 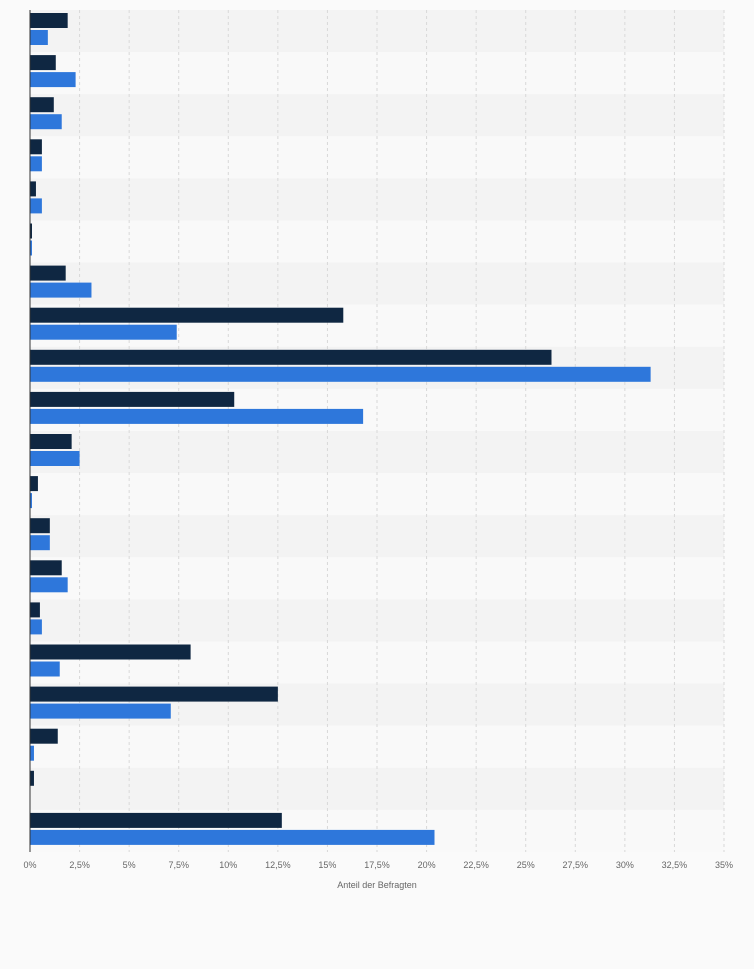 What do you see at coordinates (79, 865) in the screenshot?
I see `x-tick-label: 2,5%` at bounding box center [79, 865].